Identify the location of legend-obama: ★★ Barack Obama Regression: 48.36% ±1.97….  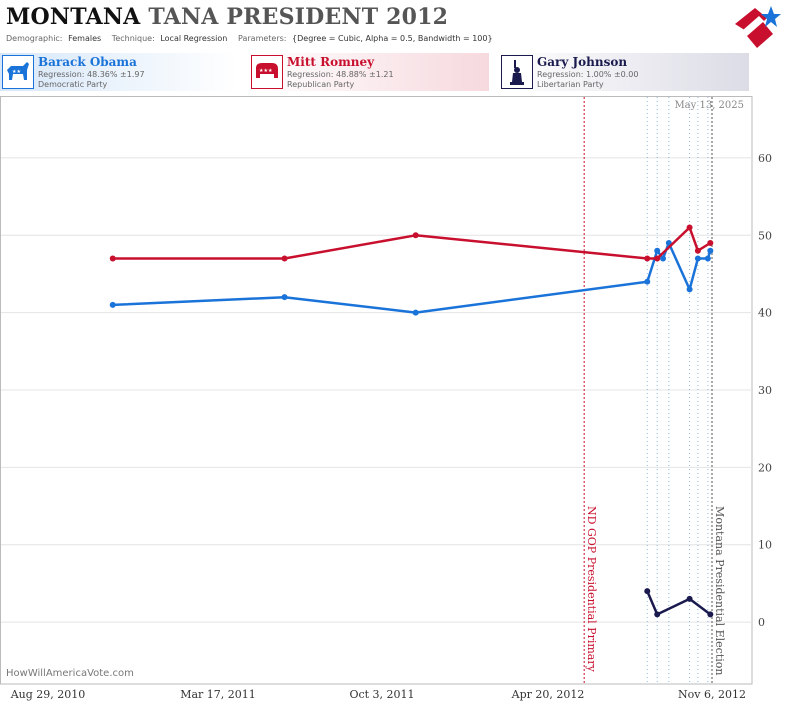
(119, 72).